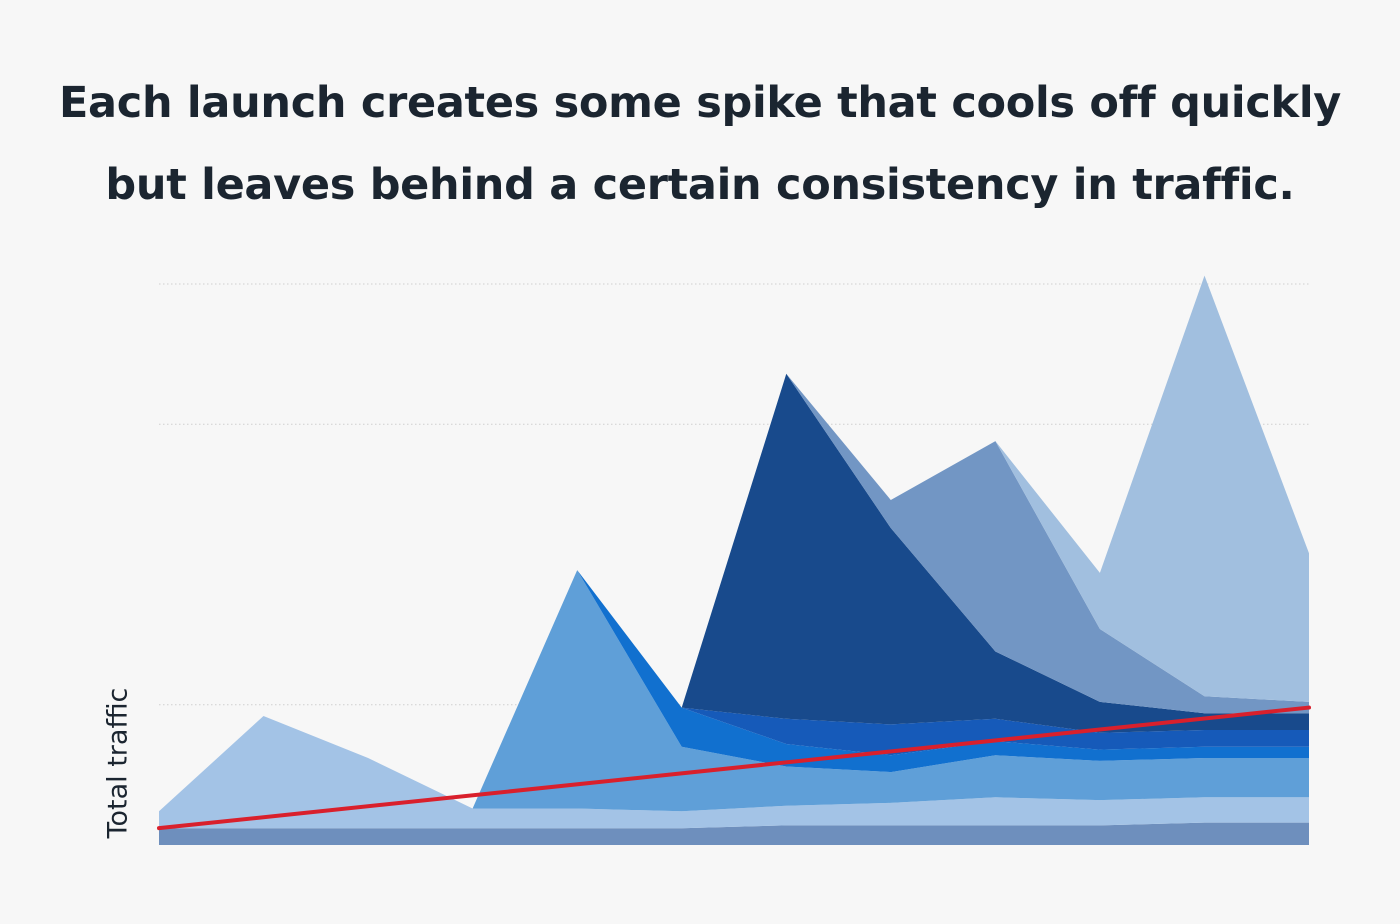 The height and width of the screenshot is (924, 1400). I want to click on trend-line, so click(734, 768).